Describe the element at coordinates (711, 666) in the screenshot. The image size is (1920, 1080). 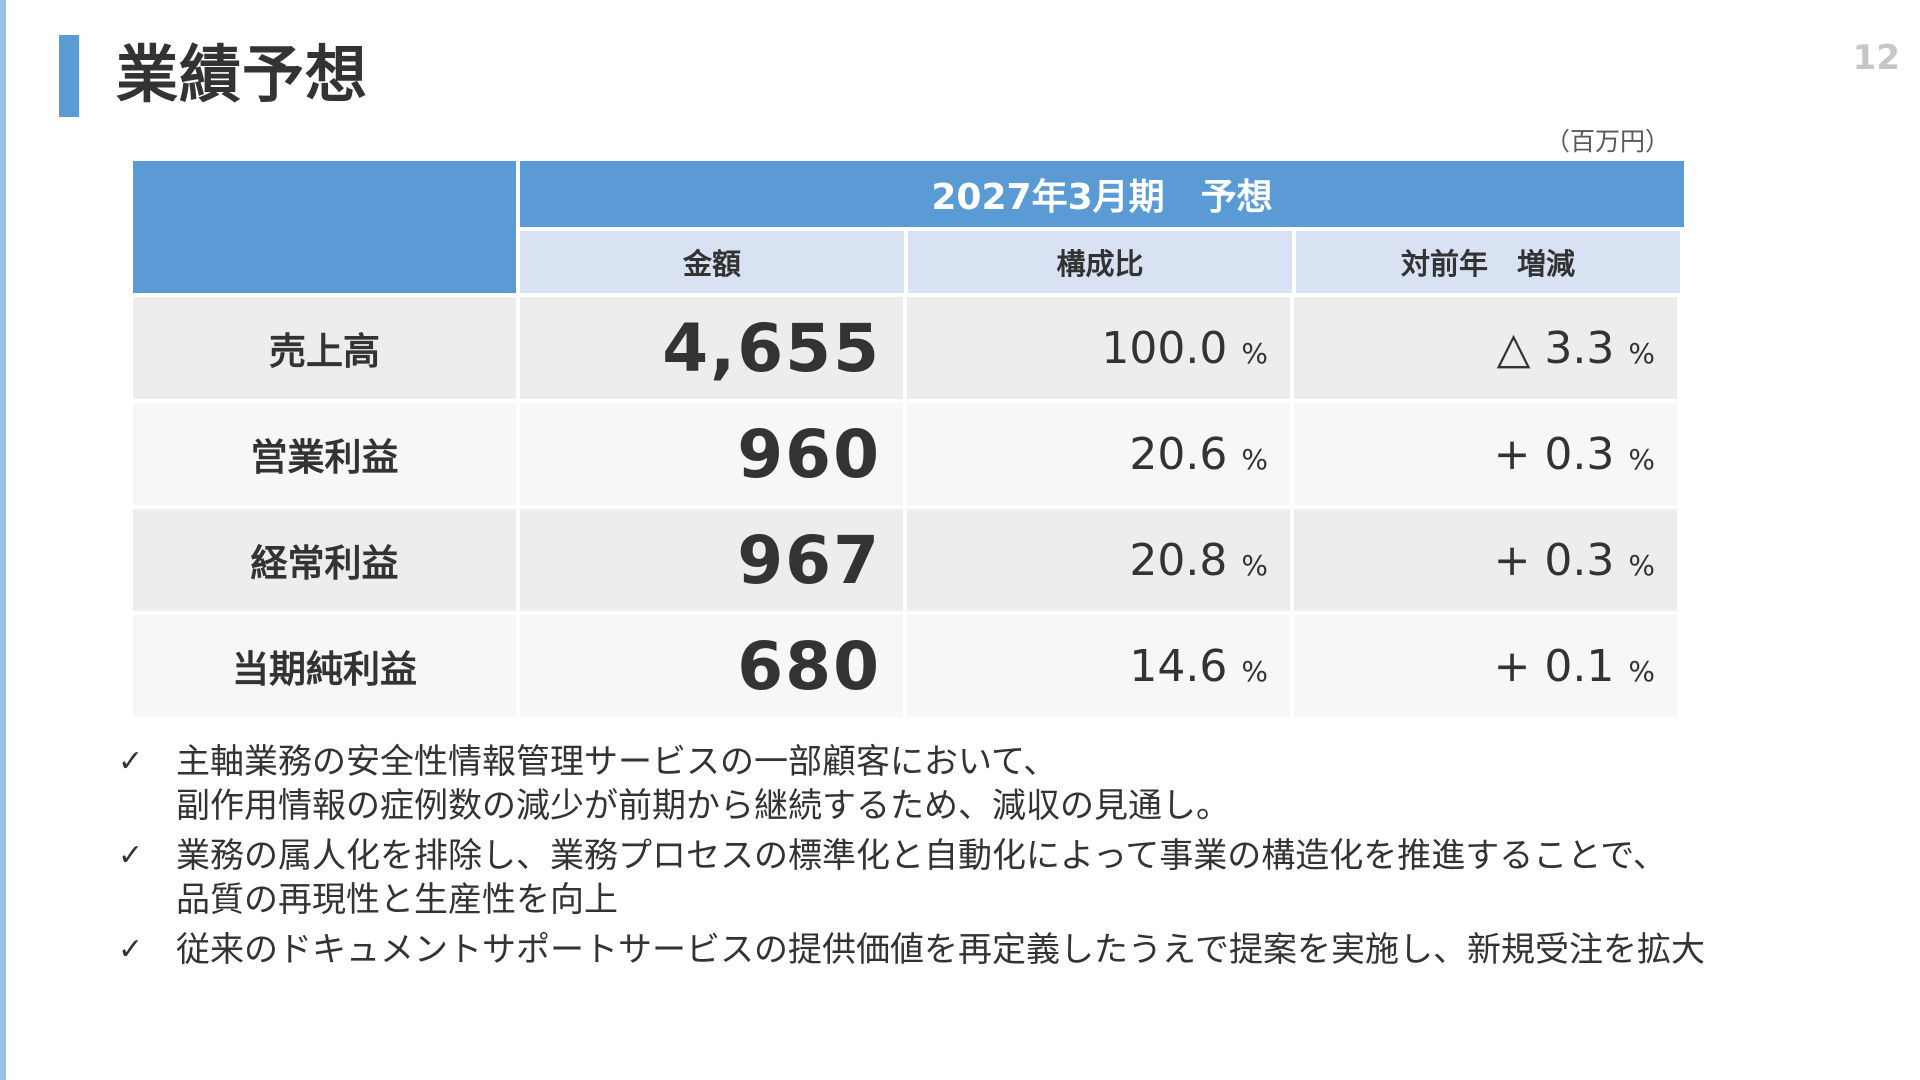
I see `amount-cell: 680` at that location.